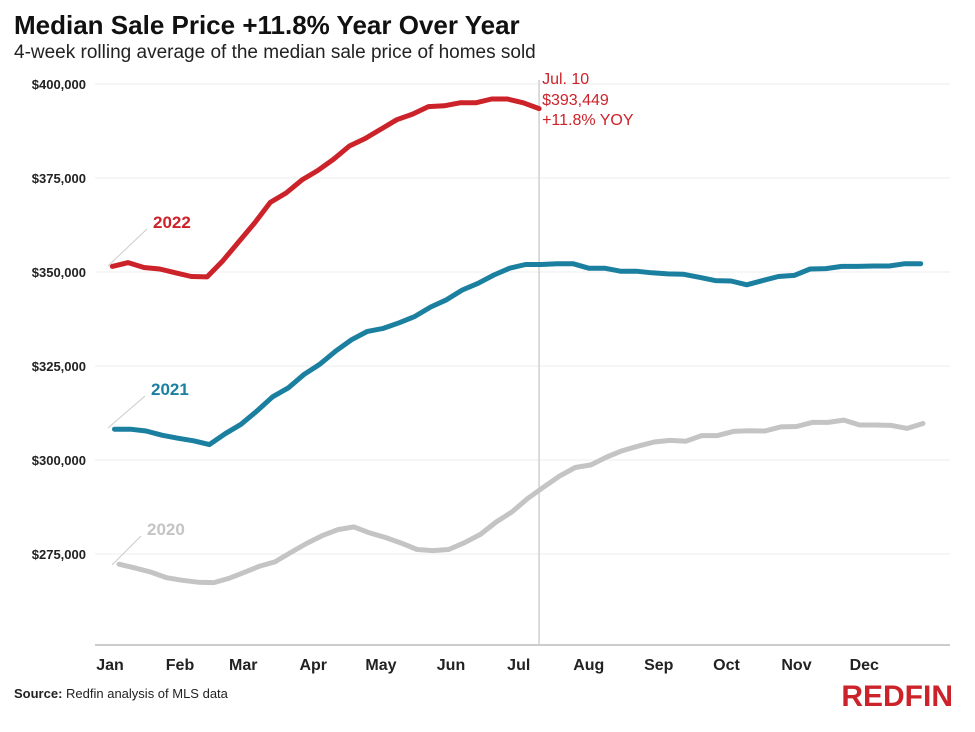 The width and height of the screenshot is (975, 732). I want to click on x-tick-label: Apr, so click(313, 665).